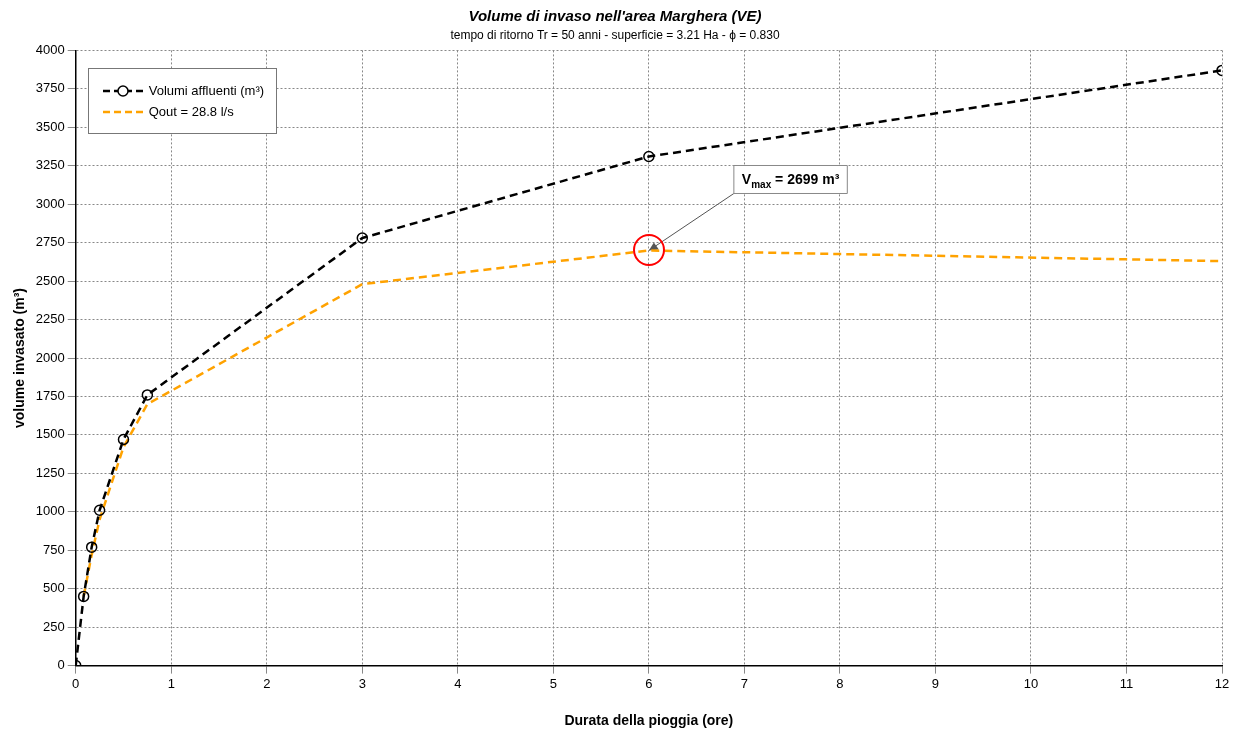 This screenshot has width=1250, height=744. Describe the element at coordinates (50, 203) in the screenshot. I see `y-tick-label: 3000` at that location.